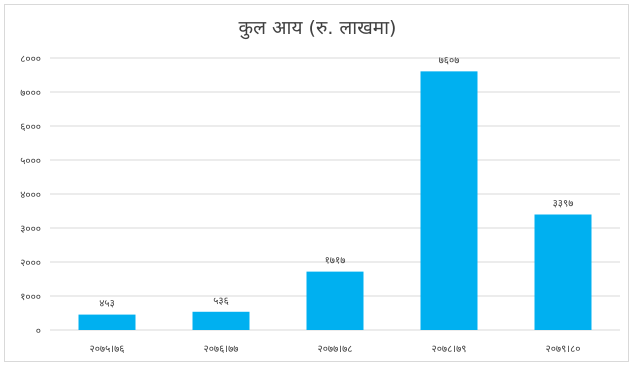 The height and width of the screenshot is (367, 635). What do you see at coordinates (221, 301) in the screenshot?
I see `data-label: ५३६` at bounding box center [221, 301].